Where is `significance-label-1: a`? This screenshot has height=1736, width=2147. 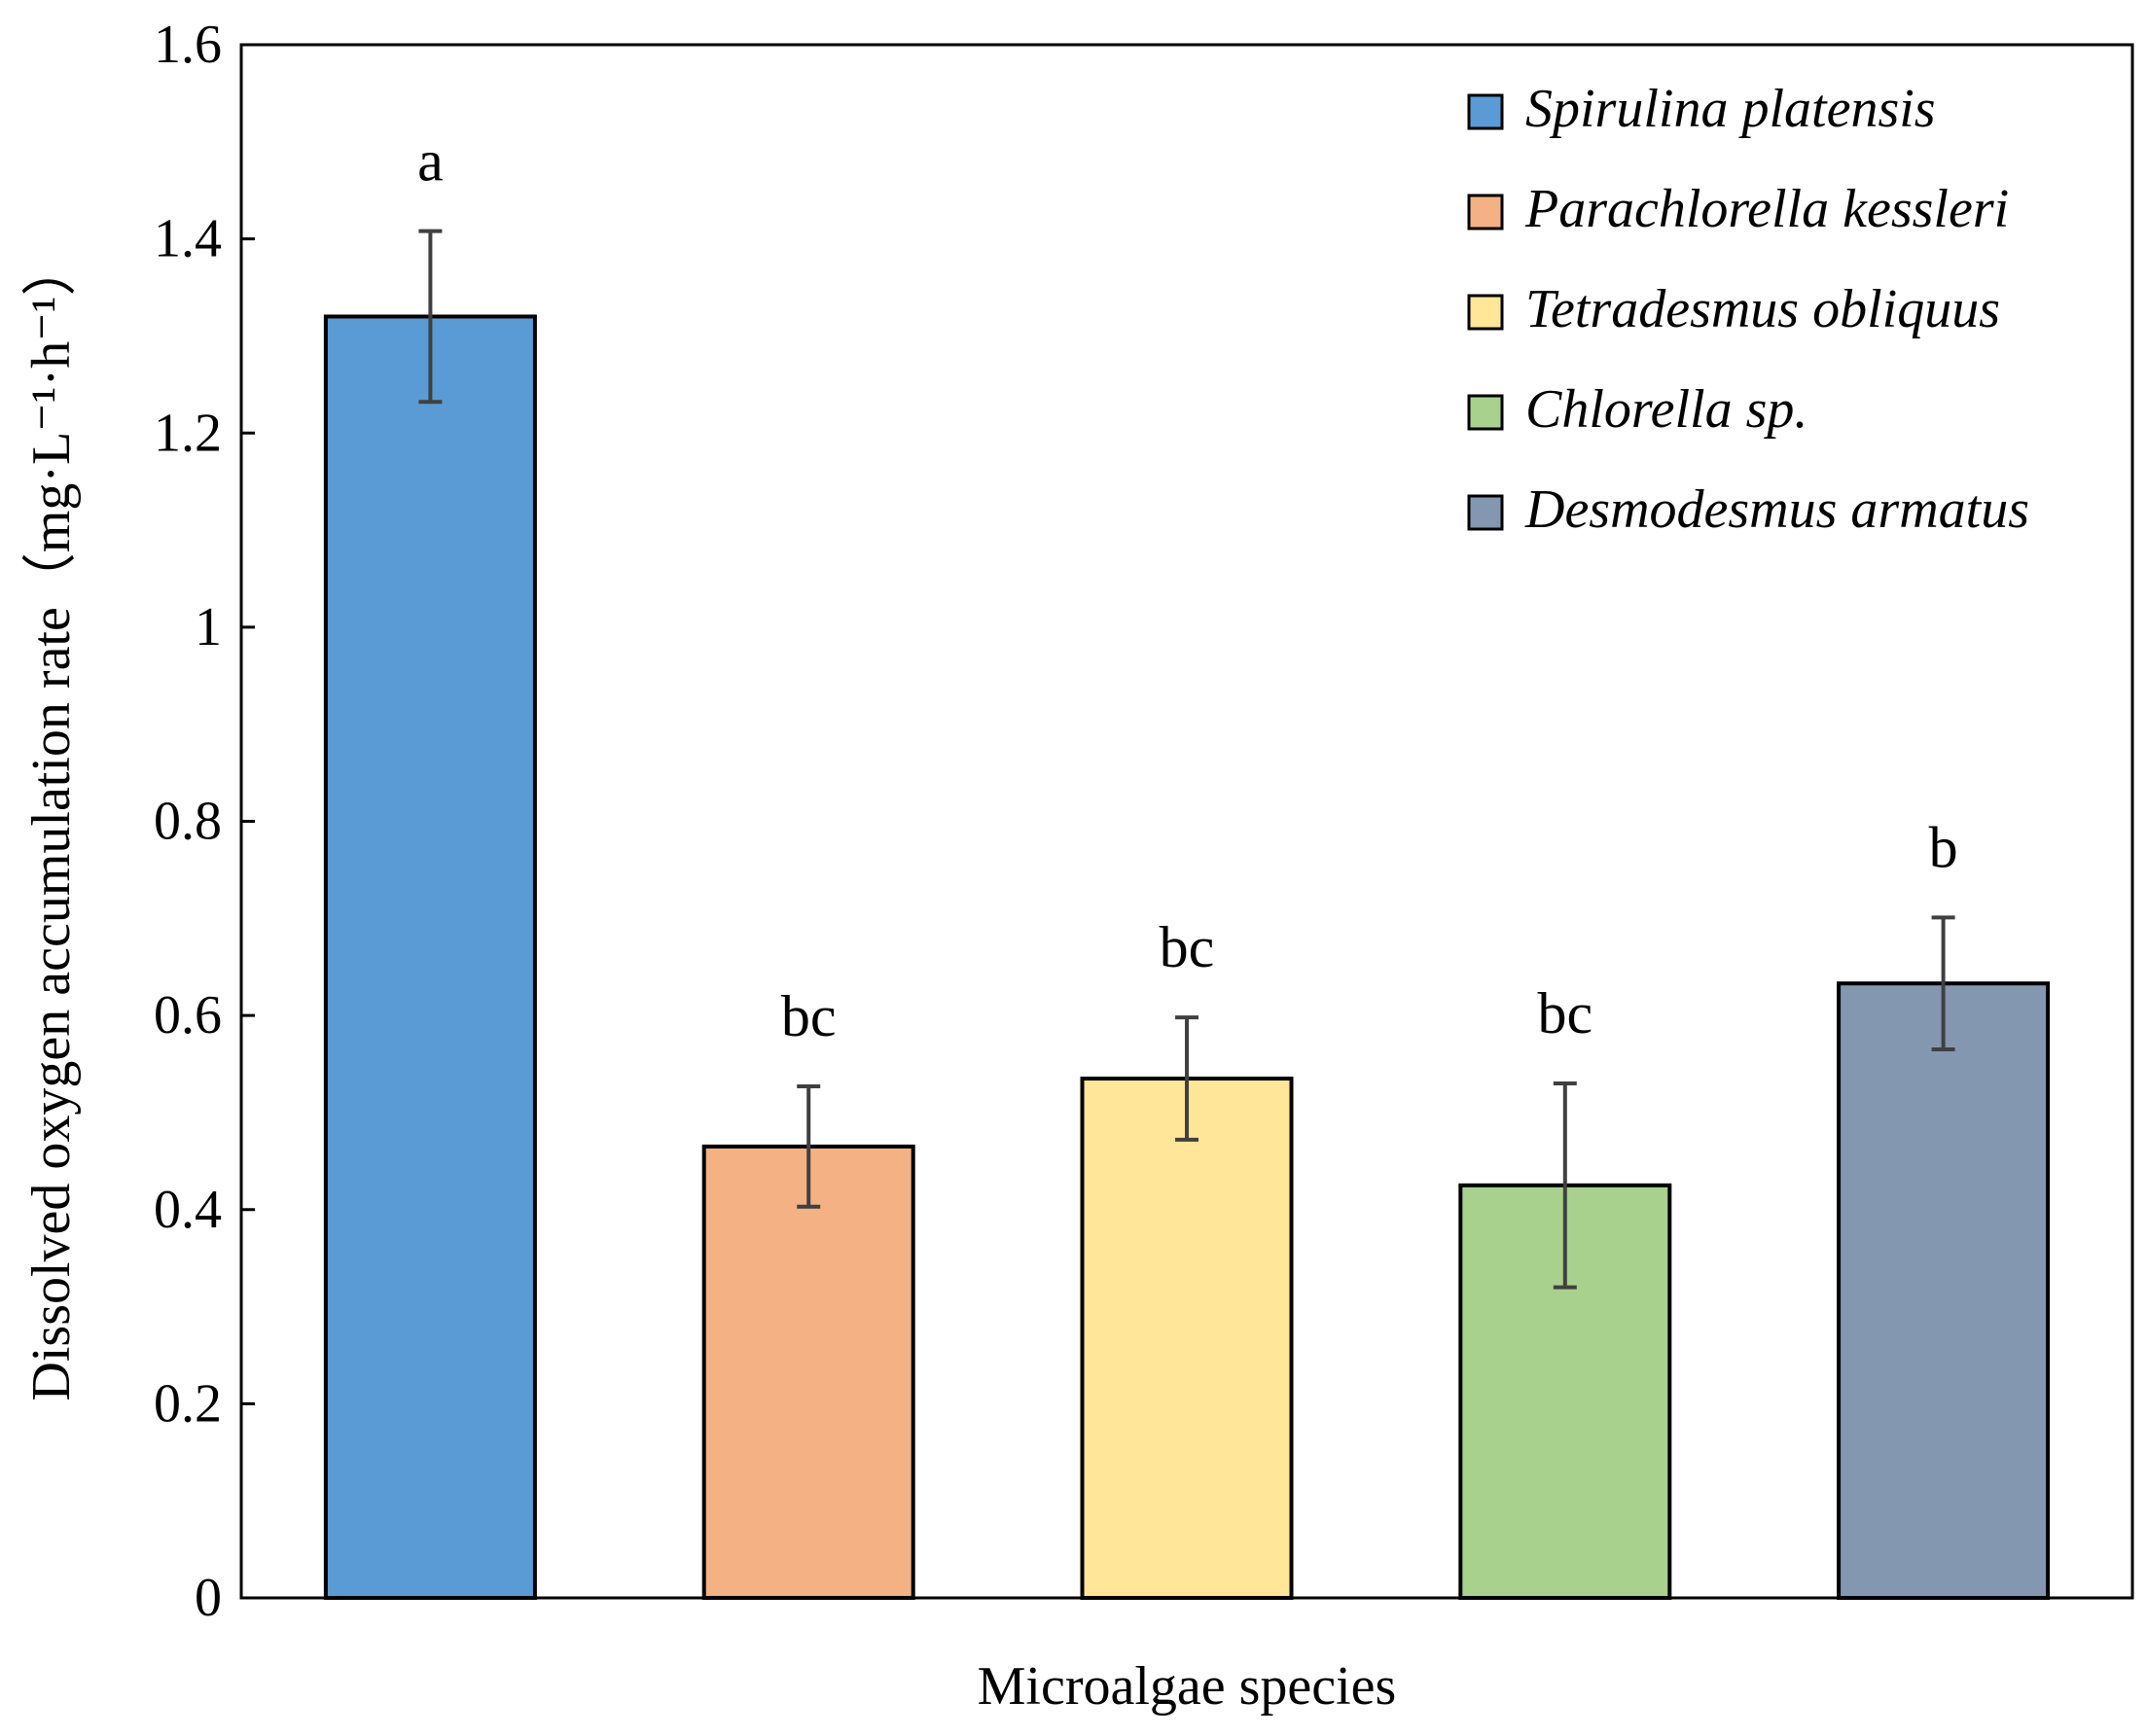
significance-label-1: a is located at coordinates (430, 161).